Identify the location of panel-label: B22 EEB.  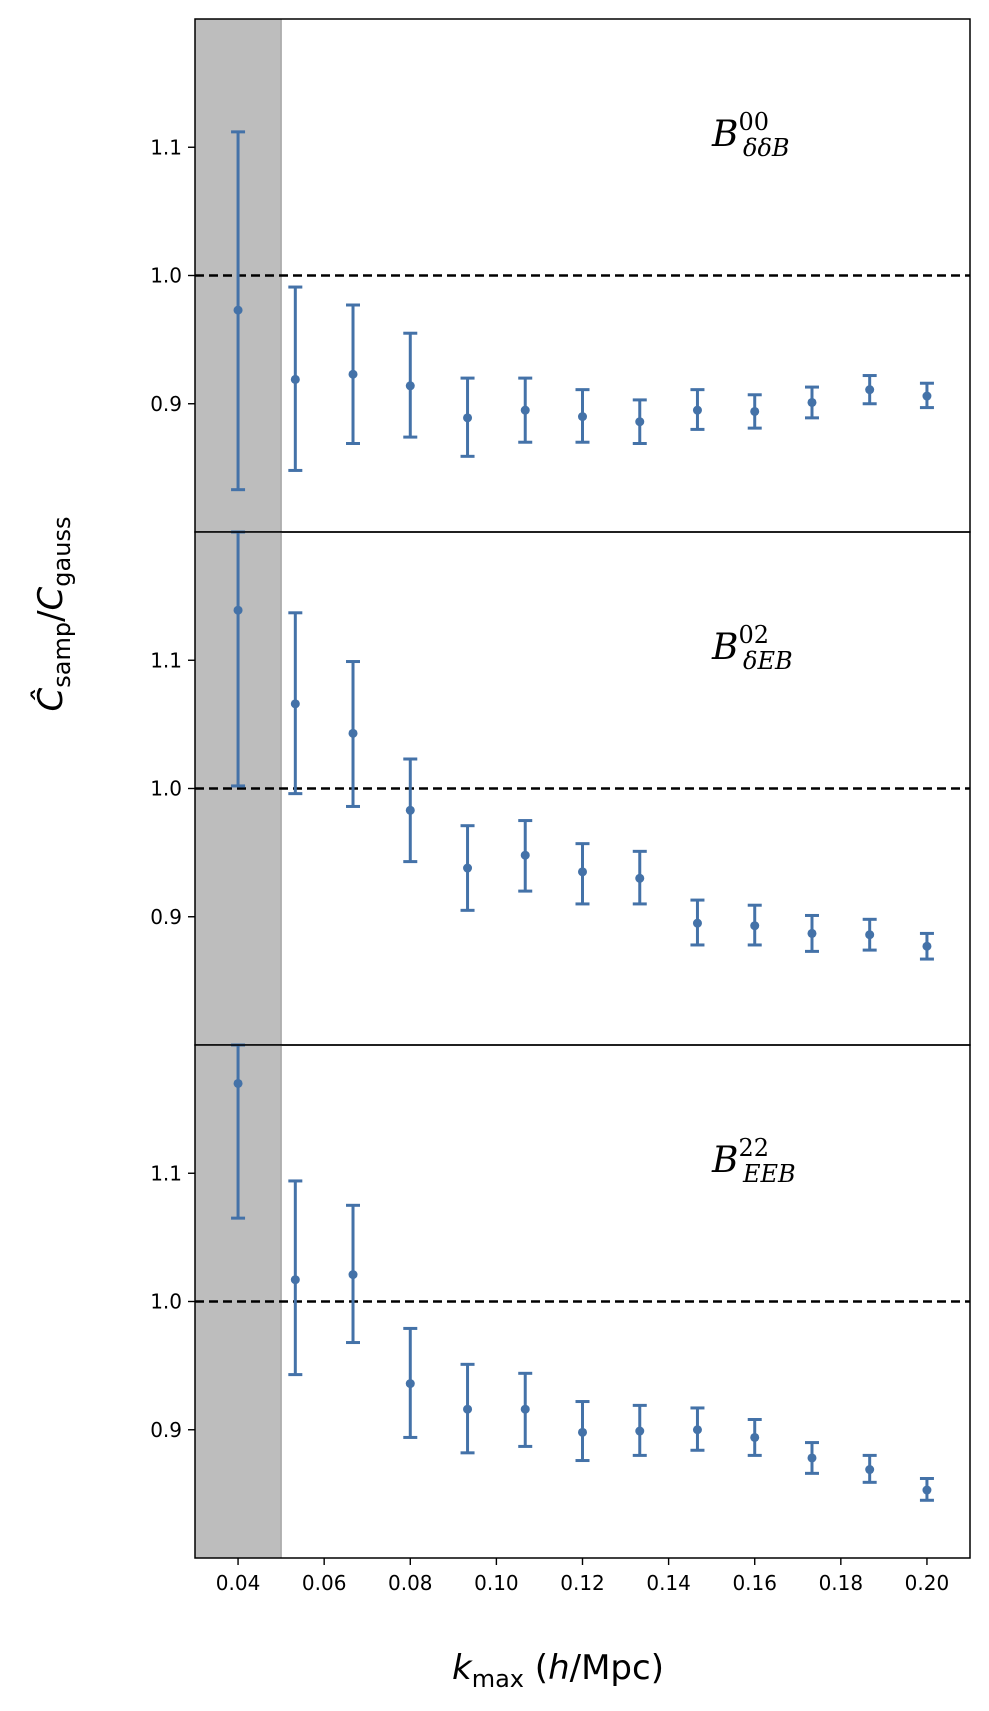
(753, 1161).